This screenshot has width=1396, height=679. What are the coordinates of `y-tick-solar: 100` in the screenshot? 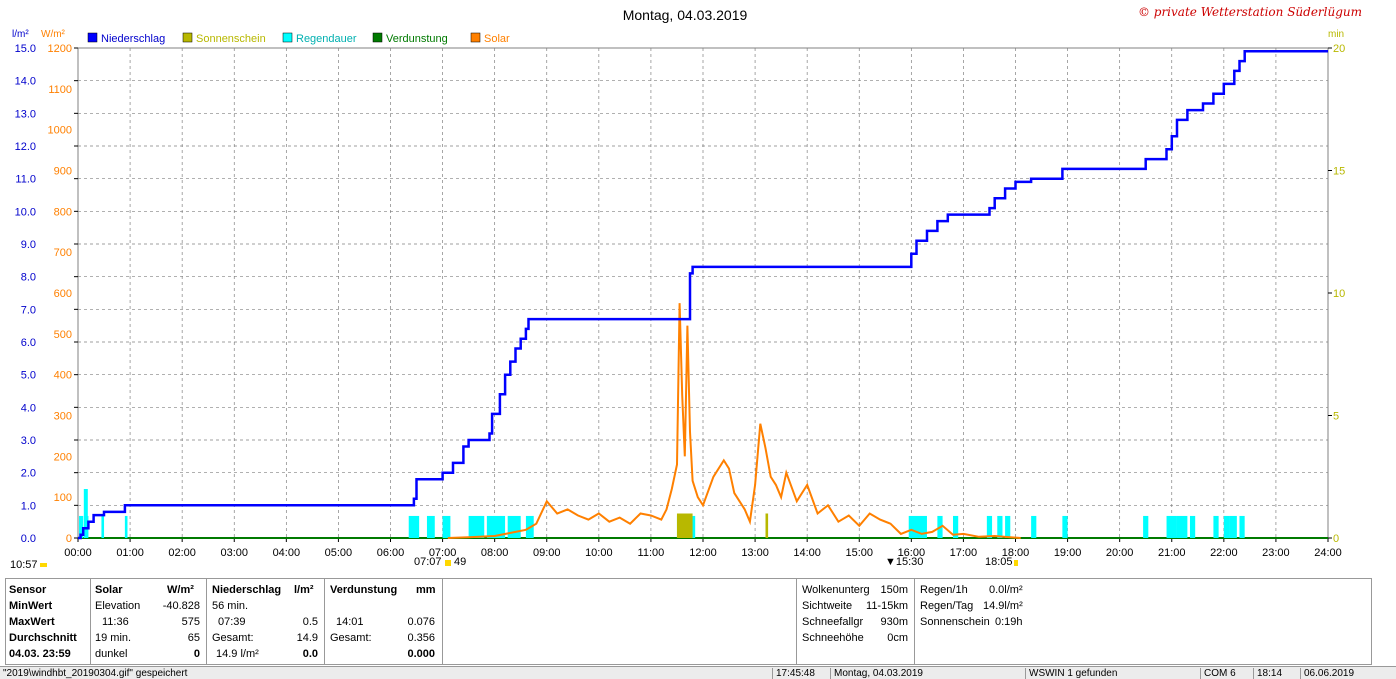 It's located at (63, 498).